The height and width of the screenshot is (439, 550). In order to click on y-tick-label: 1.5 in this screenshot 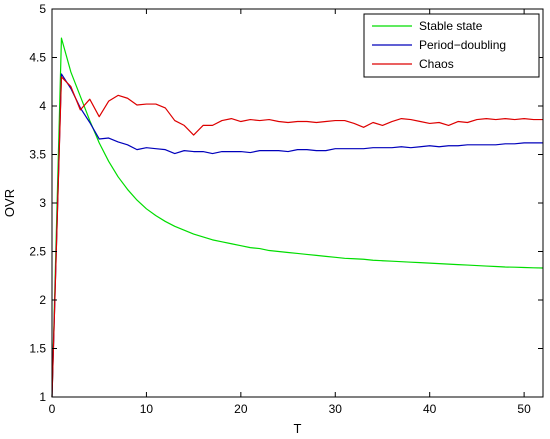, I will do `click(37, 349)`.